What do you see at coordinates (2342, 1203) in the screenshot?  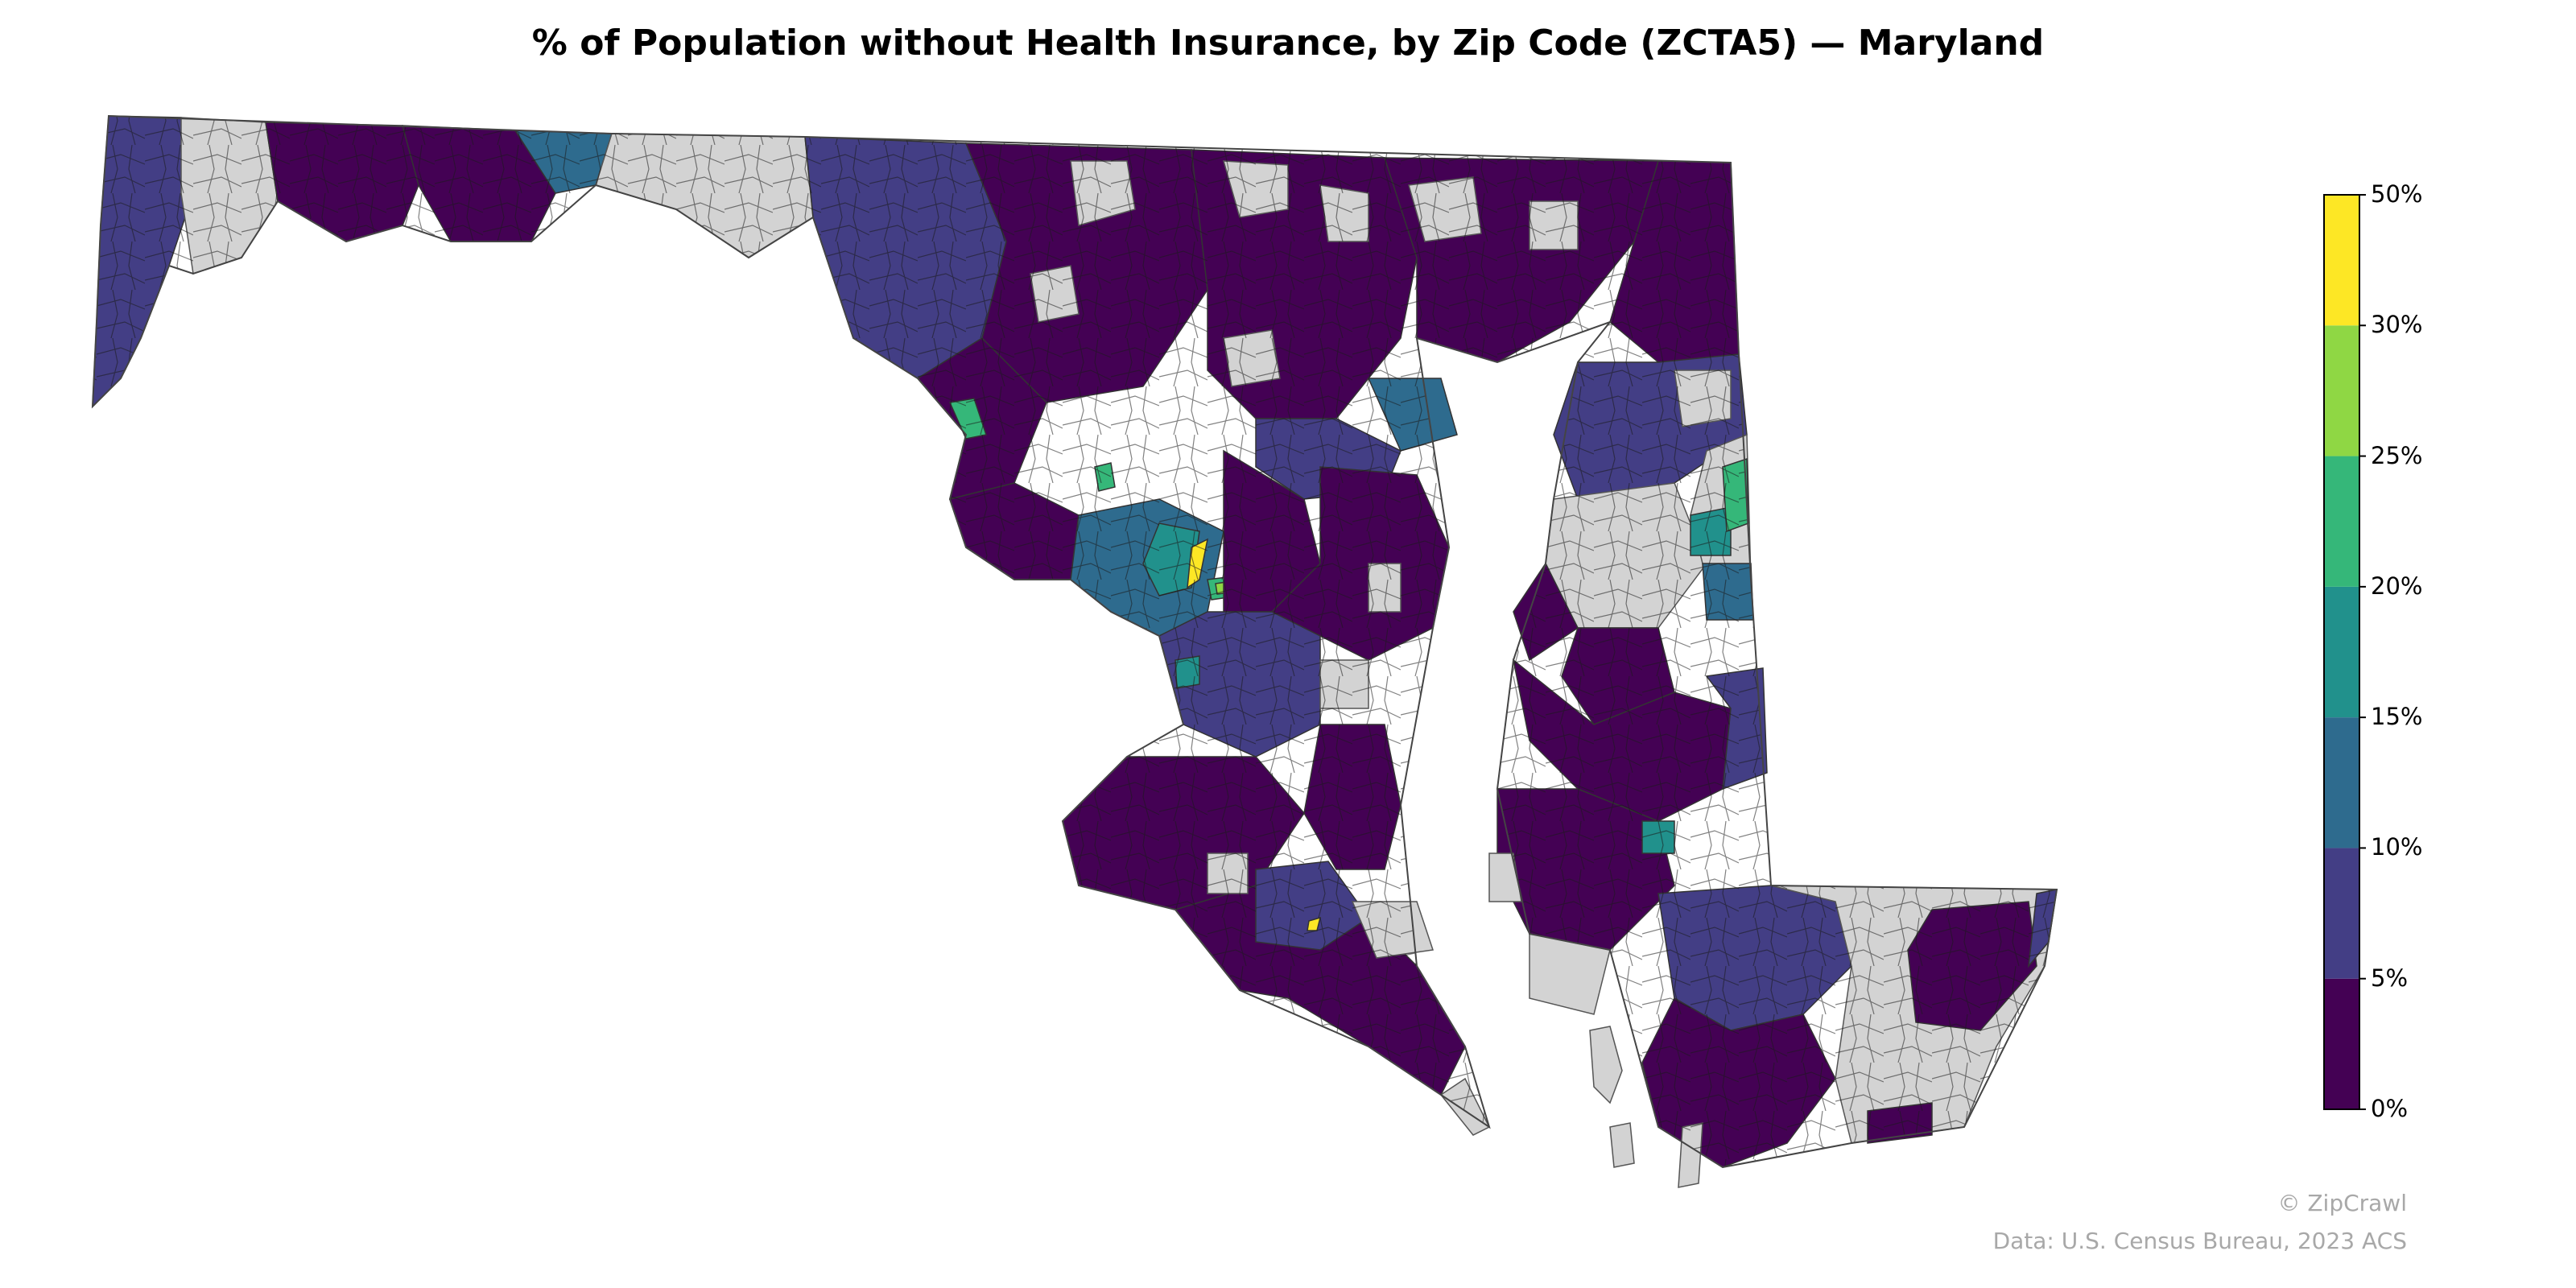 I see `credit-text: © ZipCrawl` at bounding box center [2342, 1203].